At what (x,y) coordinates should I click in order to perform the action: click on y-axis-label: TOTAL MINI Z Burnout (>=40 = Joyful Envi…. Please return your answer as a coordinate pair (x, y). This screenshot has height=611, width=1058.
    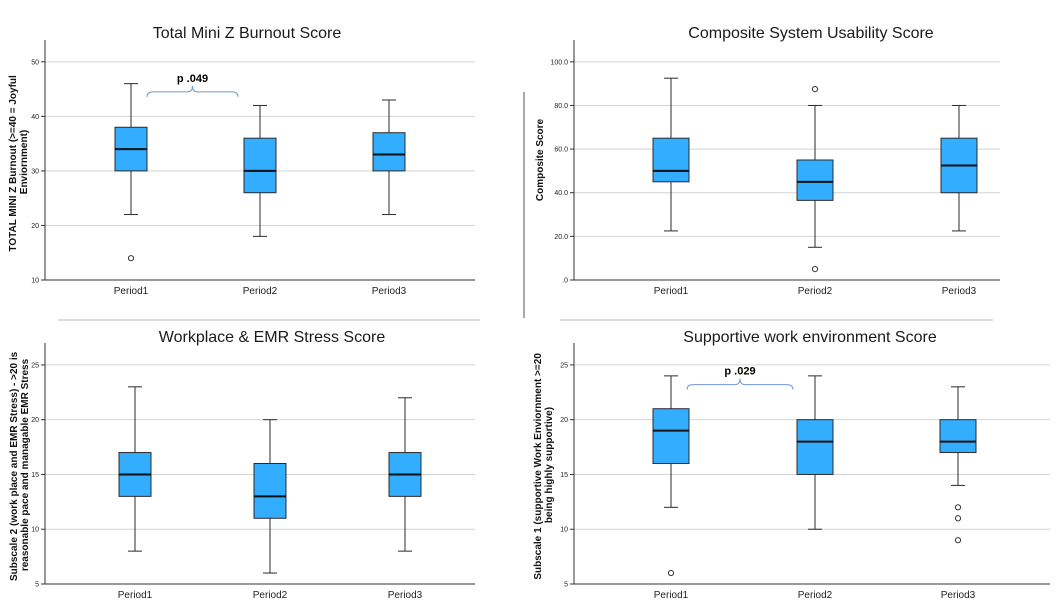
    Looking at the image, I should click on (19, 161).